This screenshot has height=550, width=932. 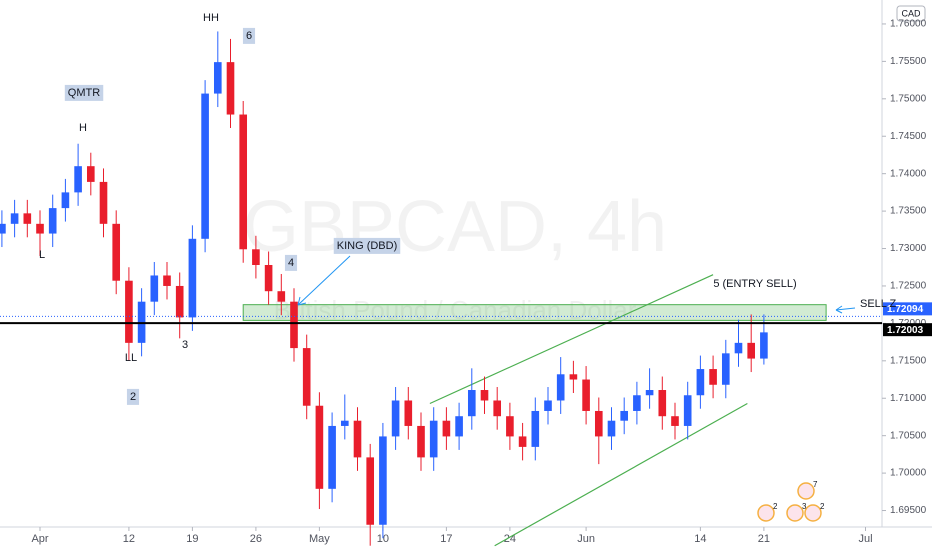 I want to click on currency-label: CAD, so click(x=911, y=13).